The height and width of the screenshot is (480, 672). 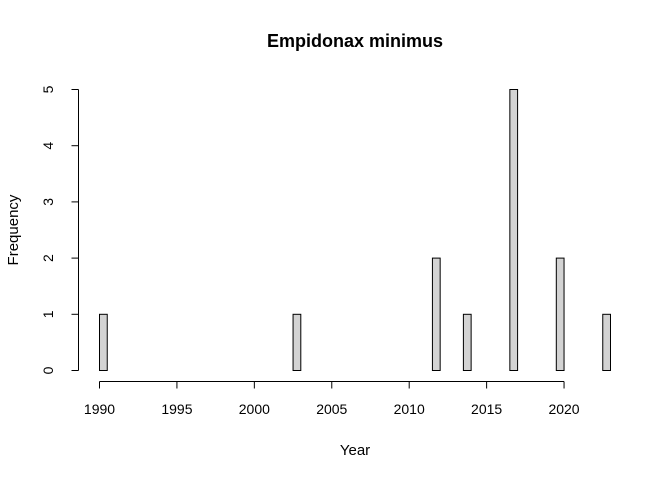 What do you see at coordinates (486, 409) in the screenshot?
I see `x-tick-label: 2015` at bounding box center [486, 409].